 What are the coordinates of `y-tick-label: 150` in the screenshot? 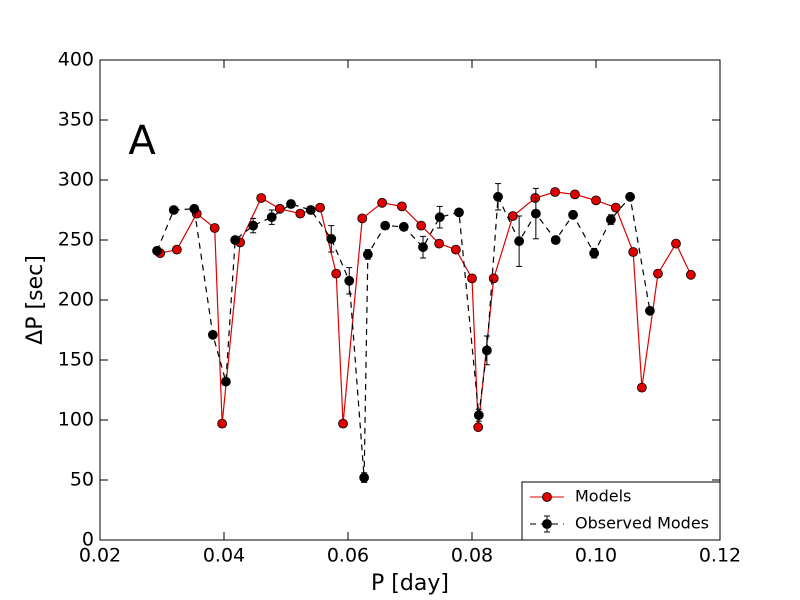 It's located at (76, 360).